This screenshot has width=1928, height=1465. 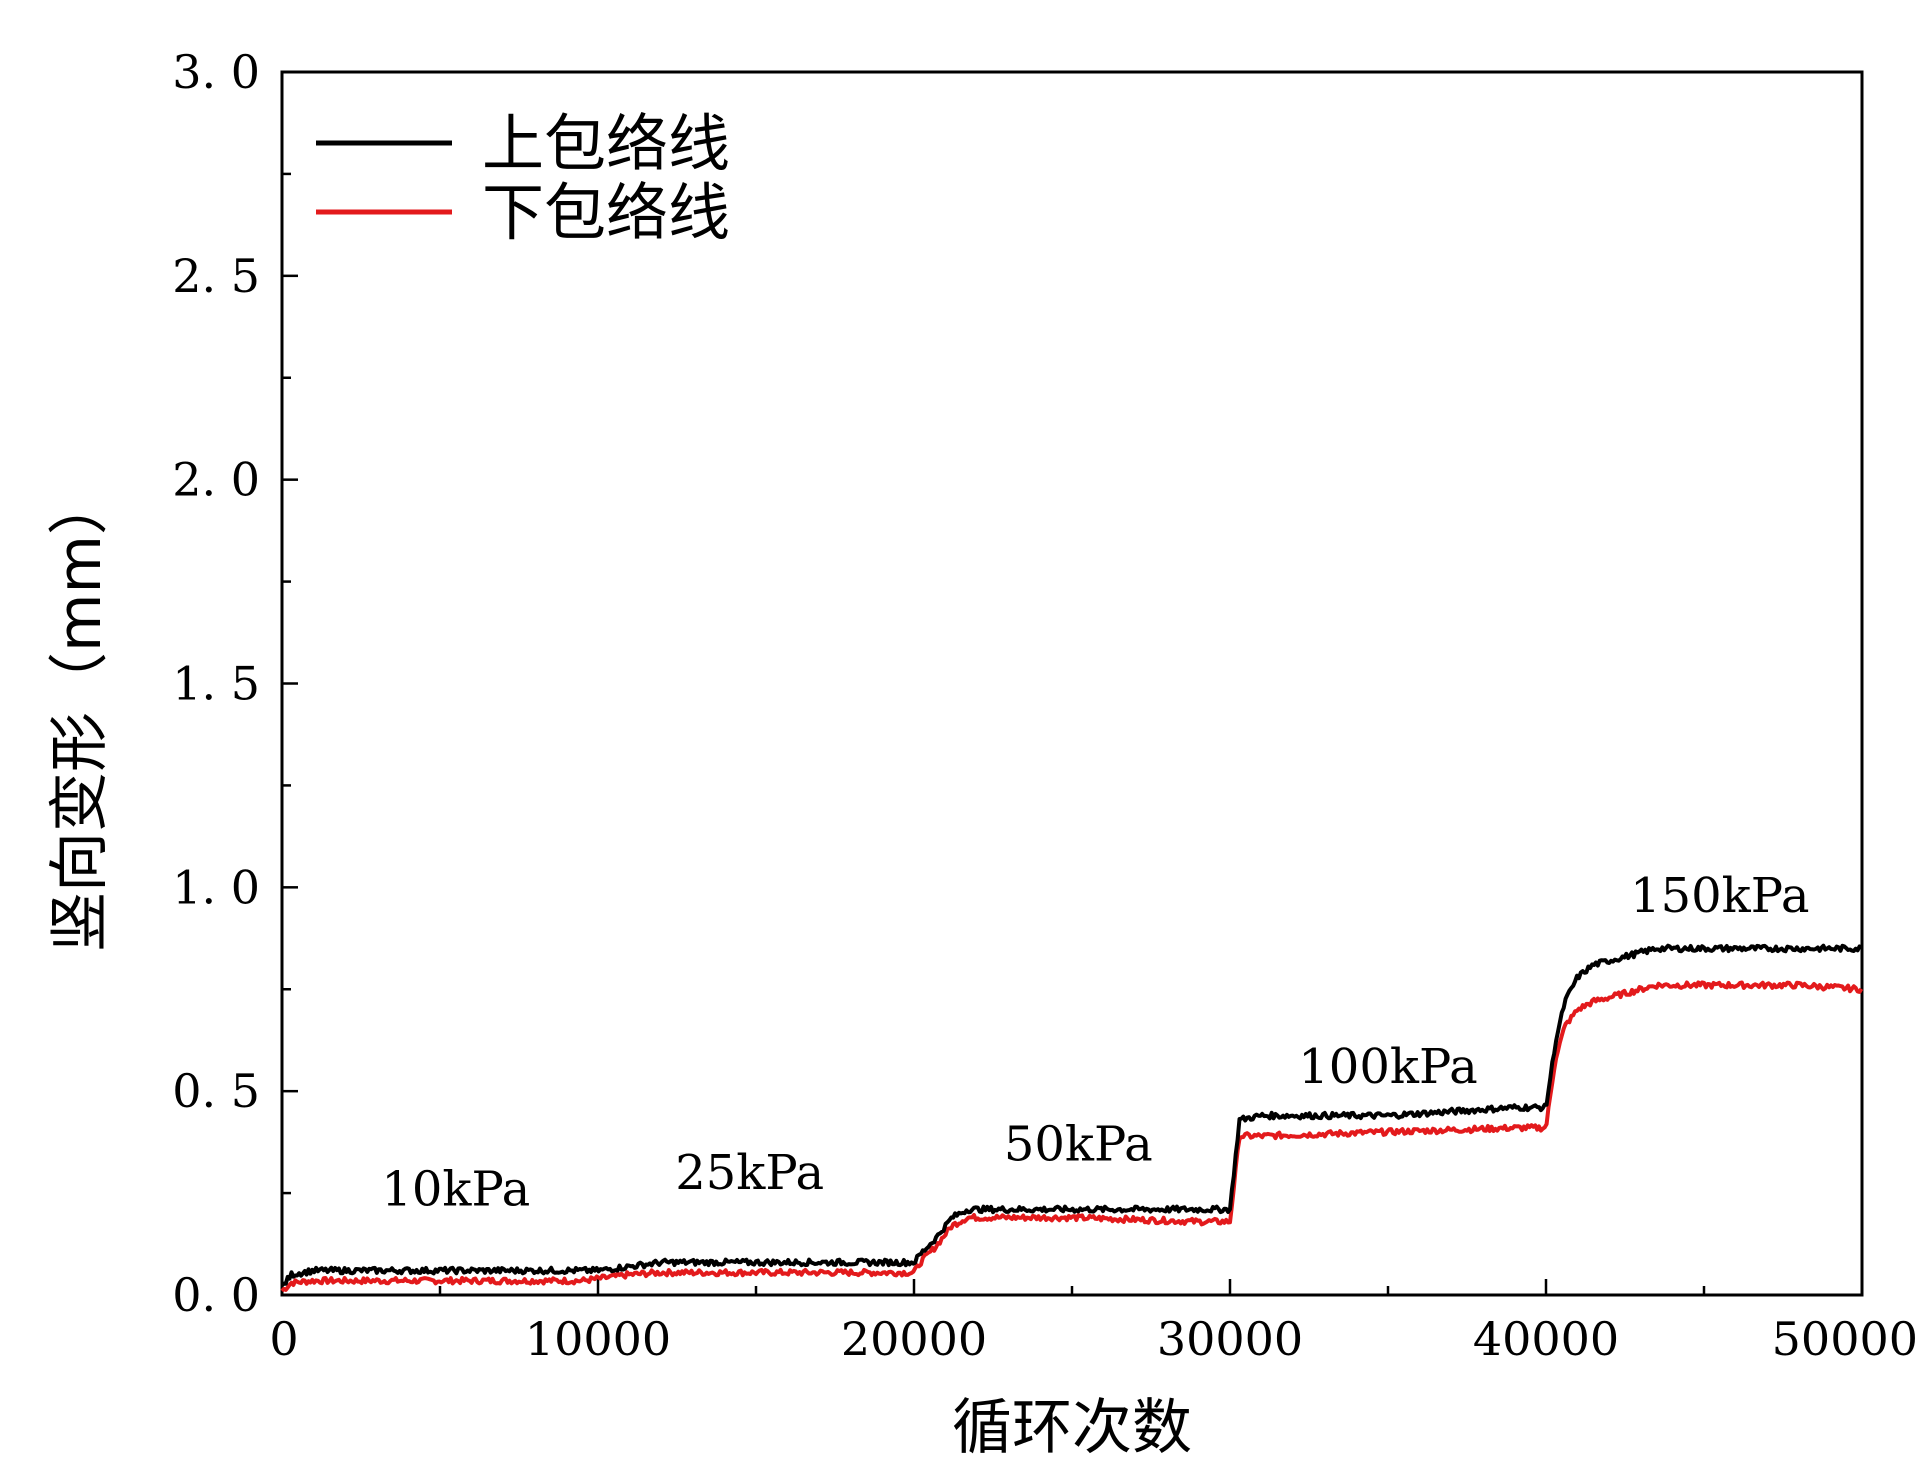 I want to click on legend-label-upper: 上包络线, so click(x=606, y=143).